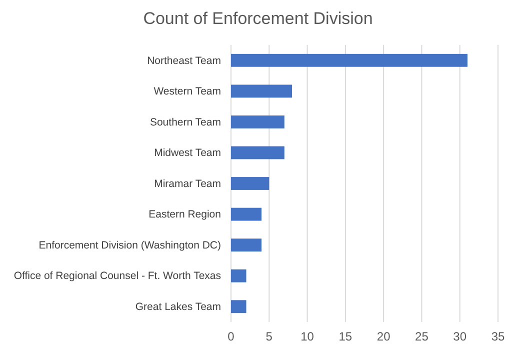 The image size is (508, 352). Describe the element at coordinates (178, 306) in the screenshot. I see `y-tick-label: Great Lakes Team` at that location.